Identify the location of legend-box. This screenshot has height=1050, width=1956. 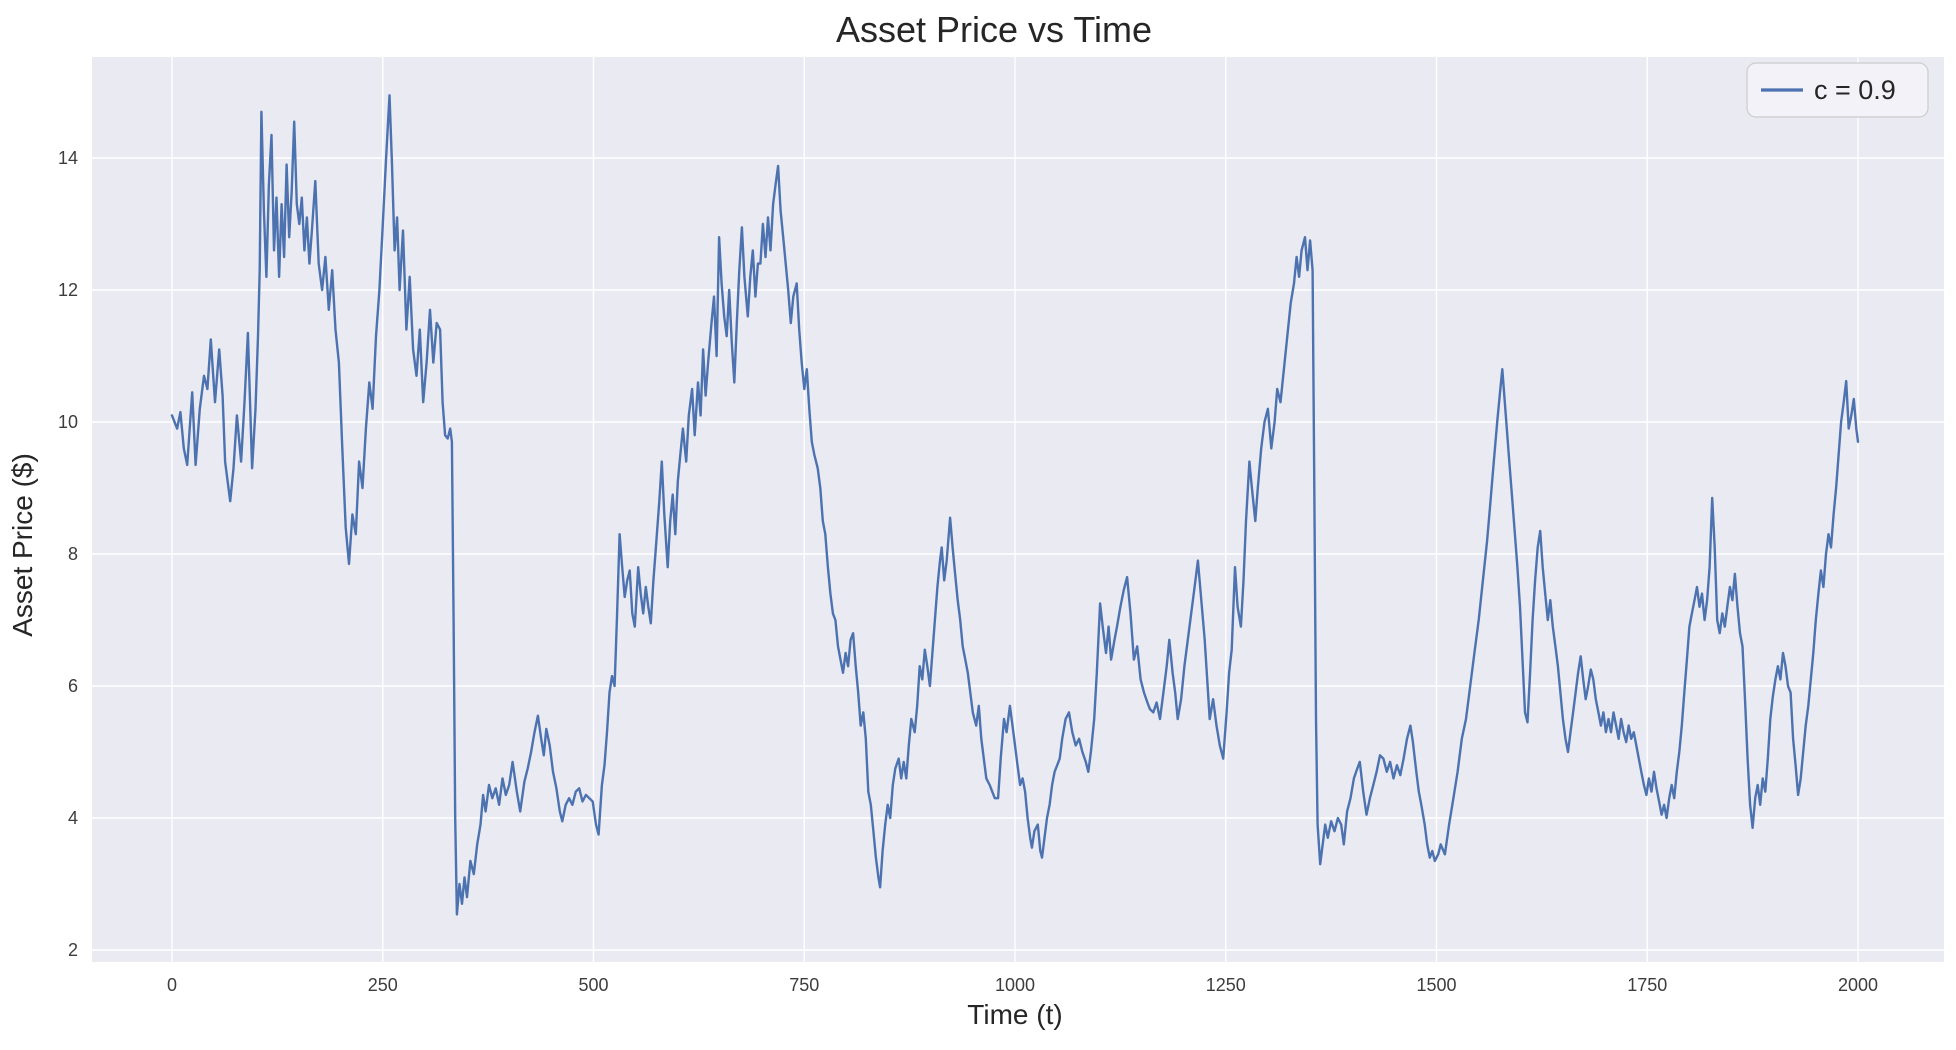
(1837, 90).